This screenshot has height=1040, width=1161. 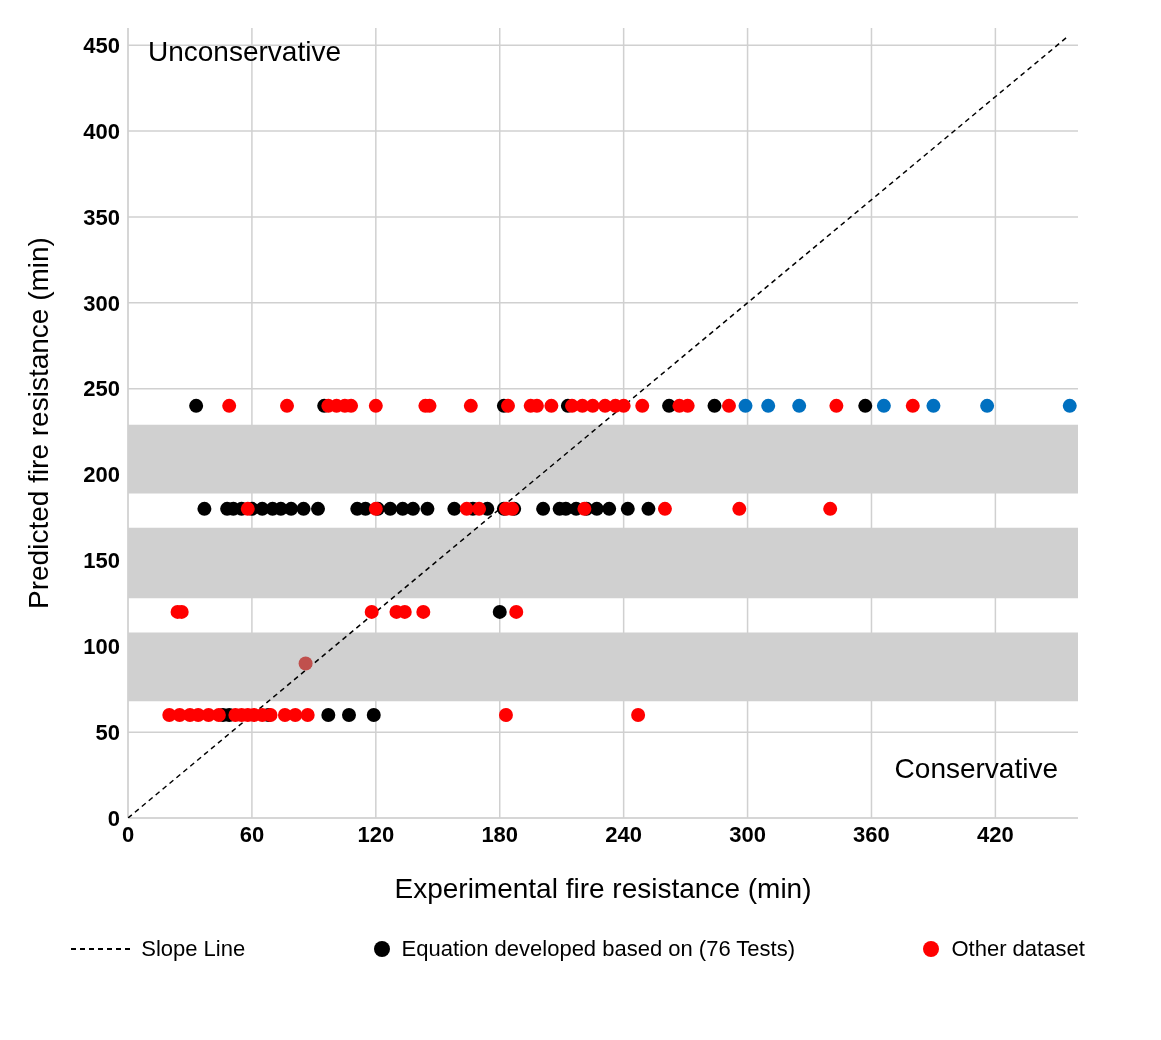 I want to click on annotation: Conservative, so click(x=976, y=769).